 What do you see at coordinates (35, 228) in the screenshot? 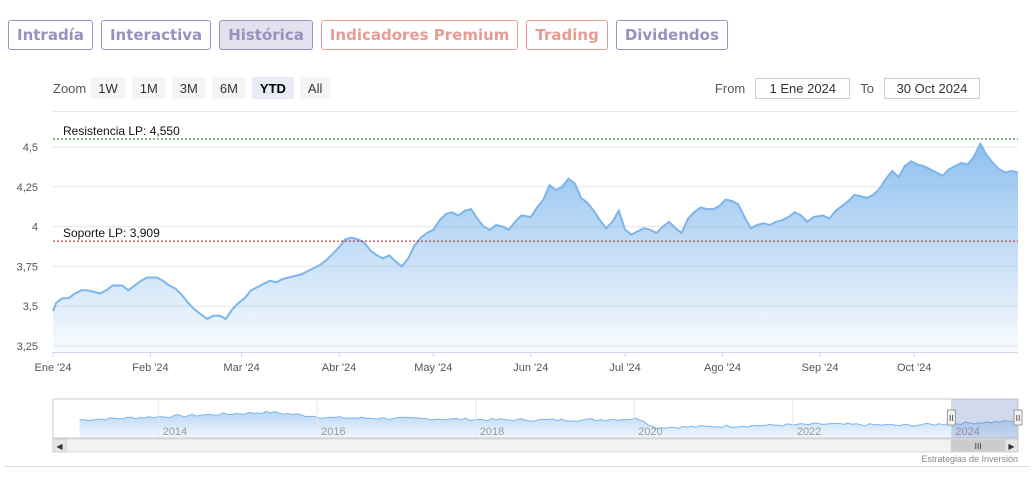
I see `y-tick-label: 4` at bounding box center [35, 228].